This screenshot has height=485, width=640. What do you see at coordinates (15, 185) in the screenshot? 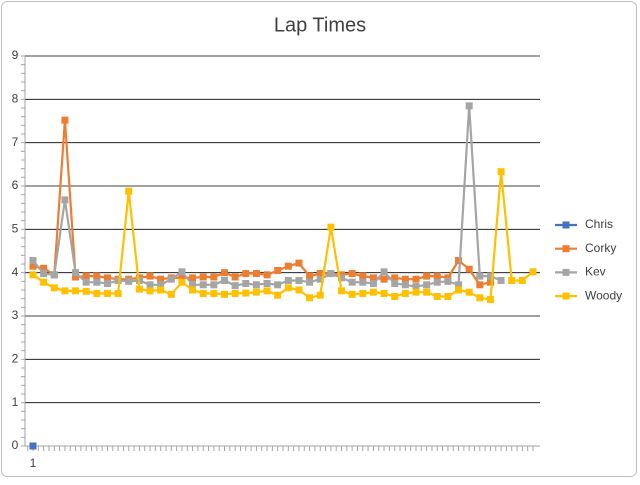
I see `y-tick-label: 6` at bounding box center [15, 185].